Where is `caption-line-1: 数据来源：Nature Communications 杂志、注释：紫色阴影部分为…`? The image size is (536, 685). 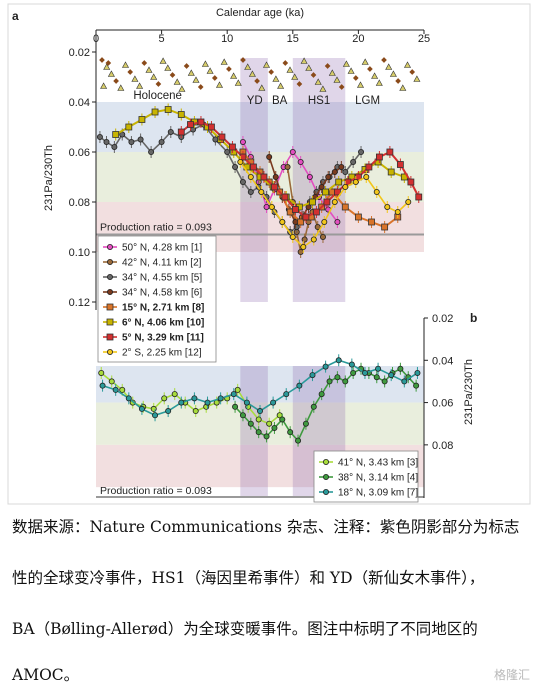 caption-line-1: 数据来源：Nature Communications 杂志、注释：紫色阴影部分为… is located at coordinates (266, 527).